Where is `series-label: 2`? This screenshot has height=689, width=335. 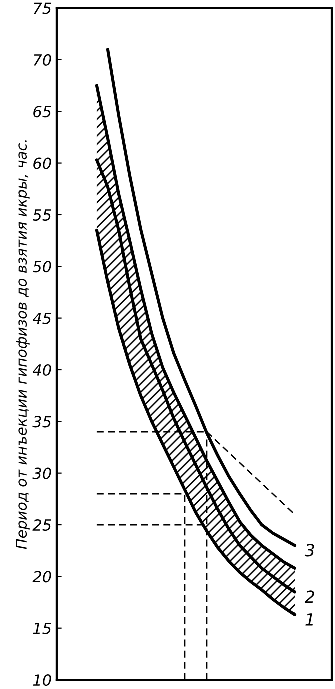
series-label: 2 is located at coordinates (309, 596).